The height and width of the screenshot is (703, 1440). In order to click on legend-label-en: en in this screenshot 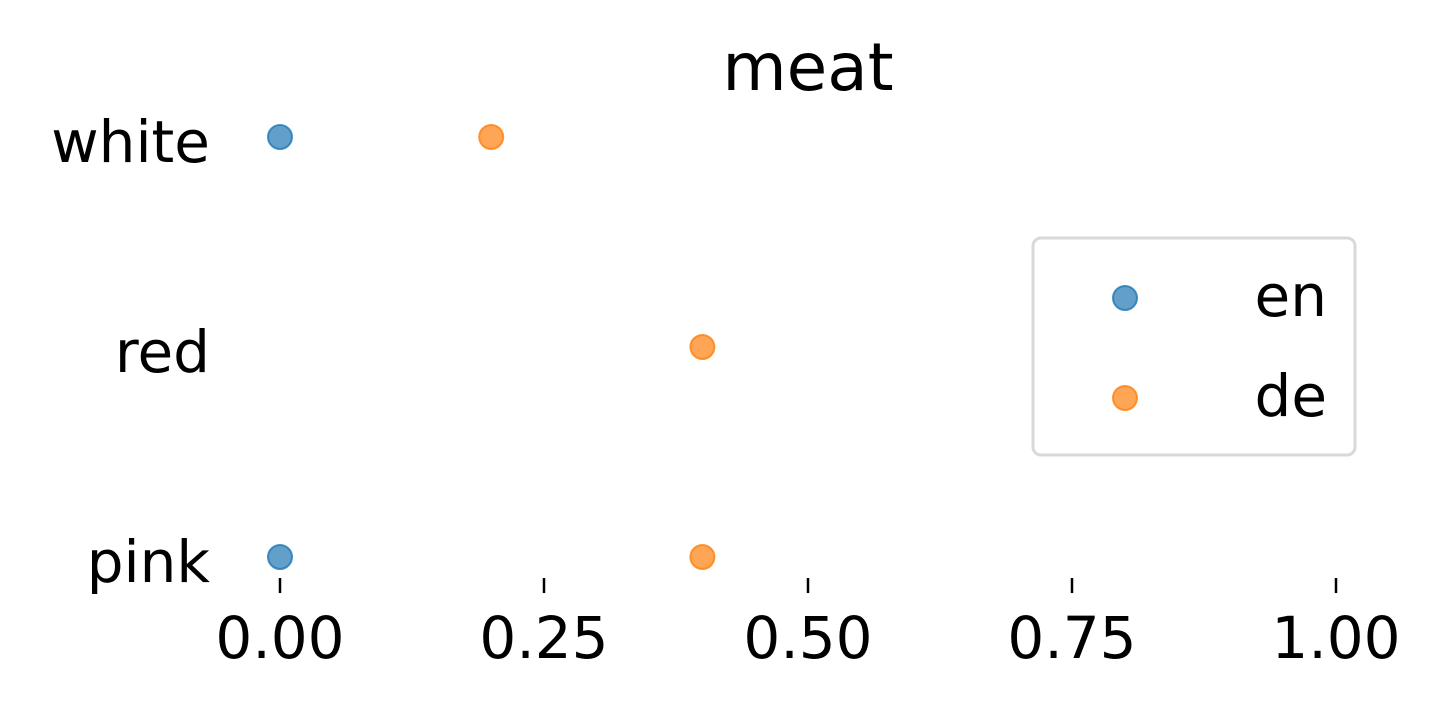, I will do `click(1291, 296)`.